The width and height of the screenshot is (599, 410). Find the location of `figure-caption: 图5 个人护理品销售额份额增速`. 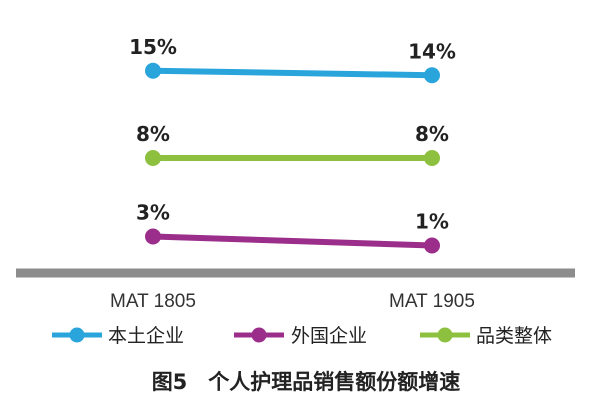

figure-caption: 图5 个人护理品销售额份额增速 is located at coordinates (306, 382).